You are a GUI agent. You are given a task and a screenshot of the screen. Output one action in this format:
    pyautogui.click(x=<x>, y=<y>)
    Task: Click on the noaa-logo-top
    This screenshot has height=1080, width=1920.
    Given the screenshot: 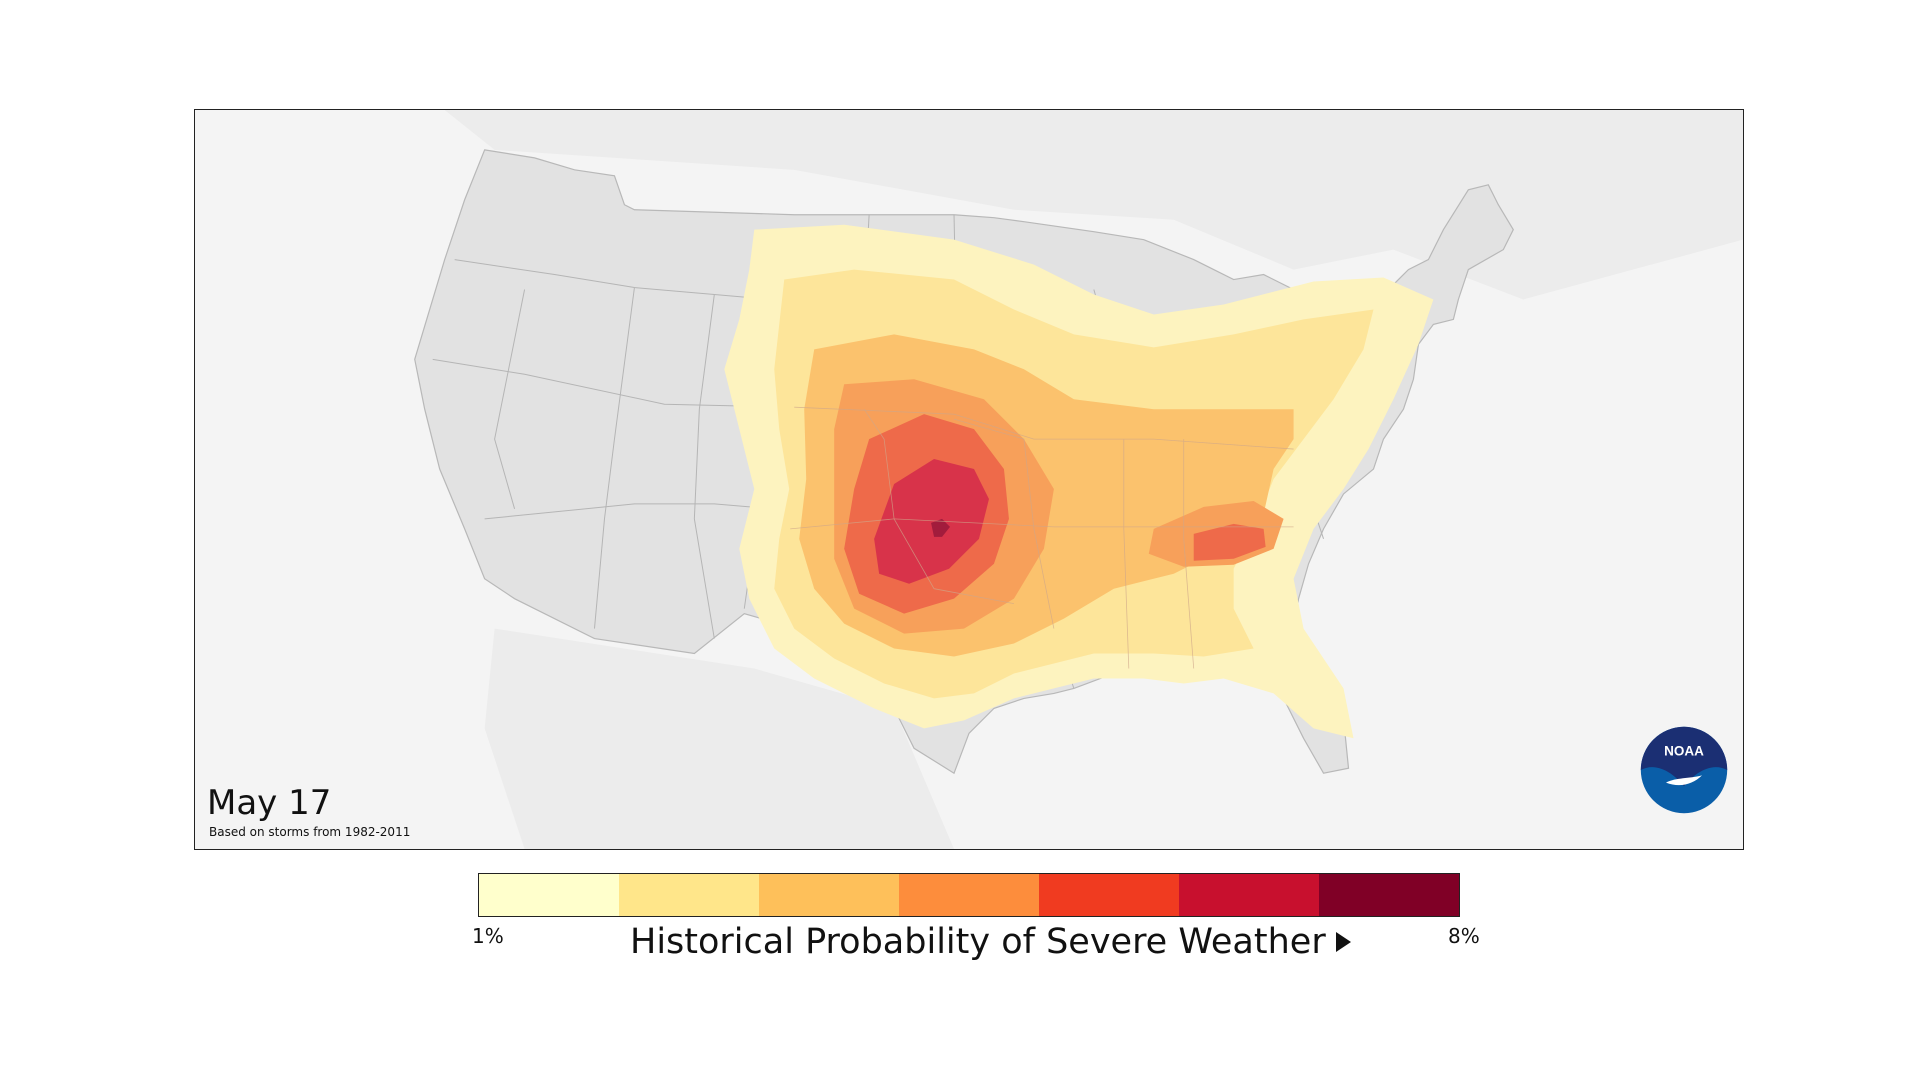 What is the action you would take?
    pyautogui.click(x=1684, y=756)
    